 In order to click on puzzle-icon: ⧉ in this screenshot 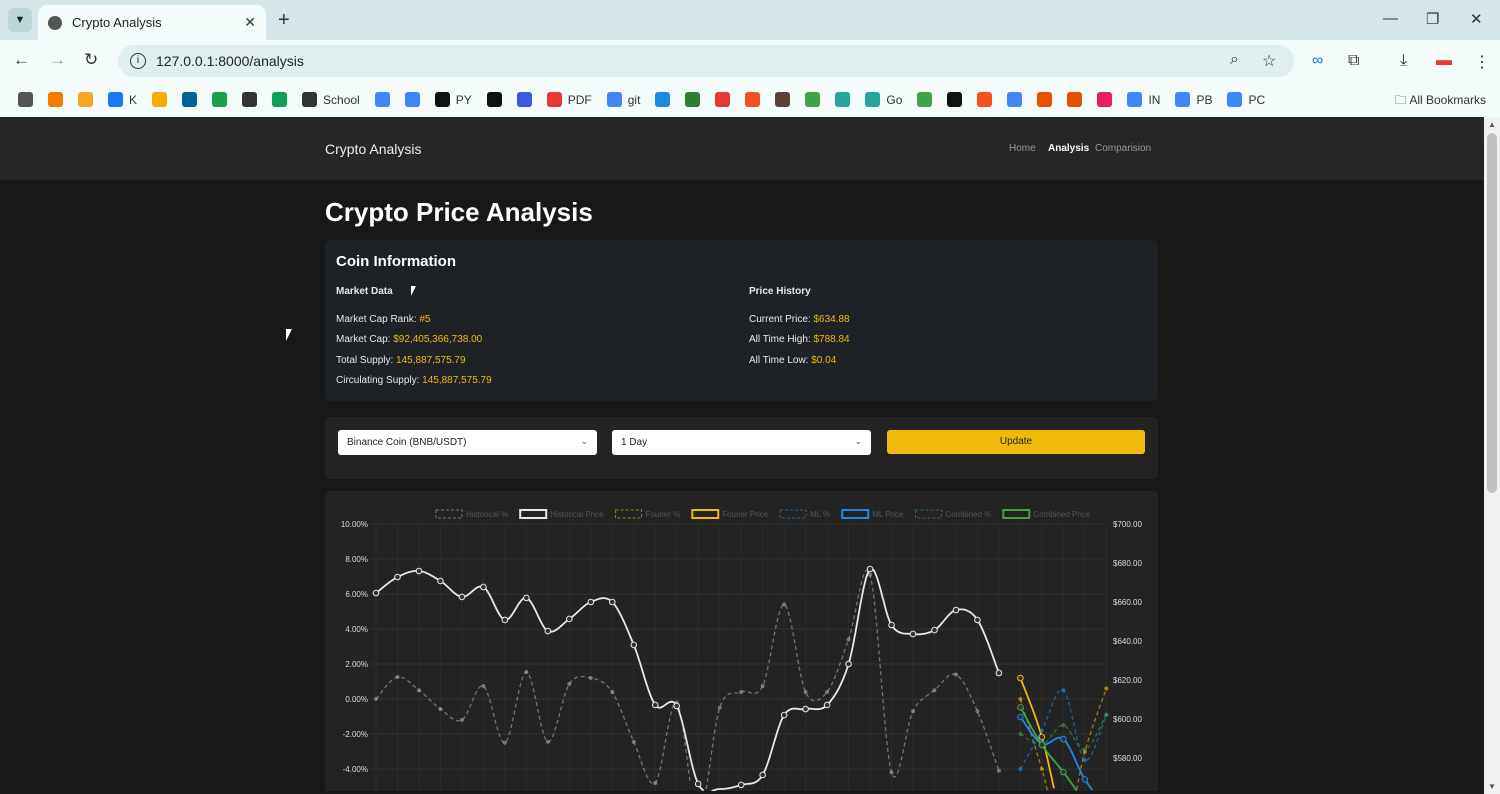, I will do `click(1354, 60)`.